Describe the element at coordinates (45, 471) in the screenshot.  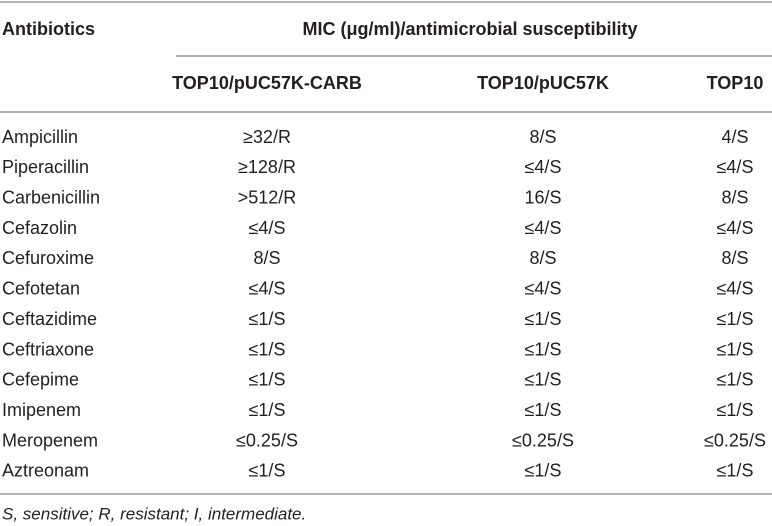
I see `row-label: Aztreonam` at that location.